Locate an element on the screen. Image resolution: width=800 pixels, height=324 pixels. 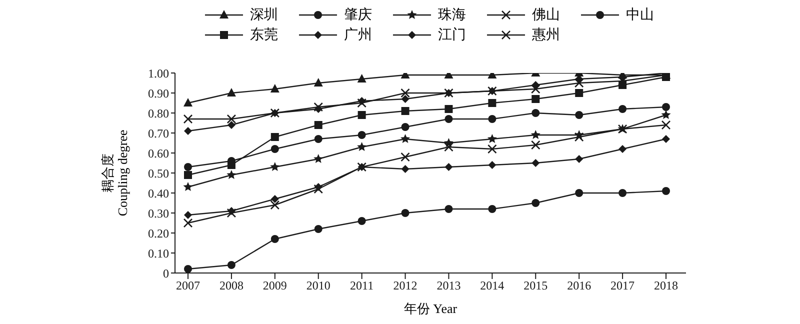
legend-label: 肇庆 is located at coordinates (358, 15).